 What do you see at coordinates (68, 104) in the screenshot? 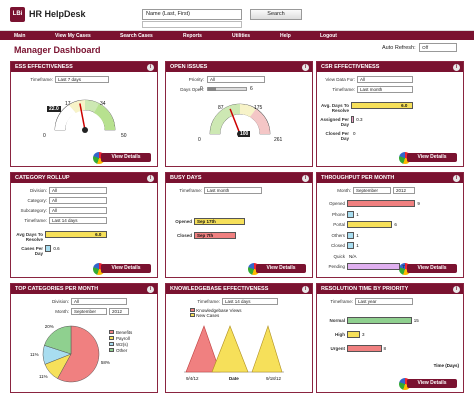
I see `gauge-tick-1: 17` at bounding box center [68, 104].